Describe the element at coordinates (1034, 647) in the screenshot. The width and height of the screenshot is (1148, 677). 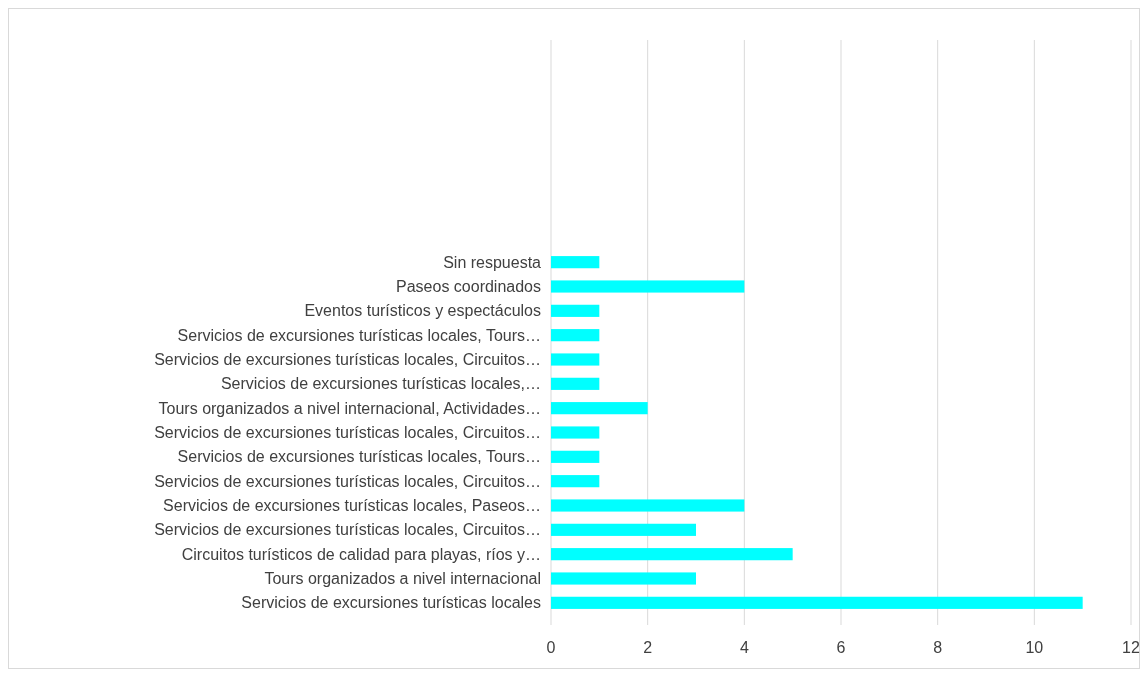
I see `x-tick-label: 10` at that location.